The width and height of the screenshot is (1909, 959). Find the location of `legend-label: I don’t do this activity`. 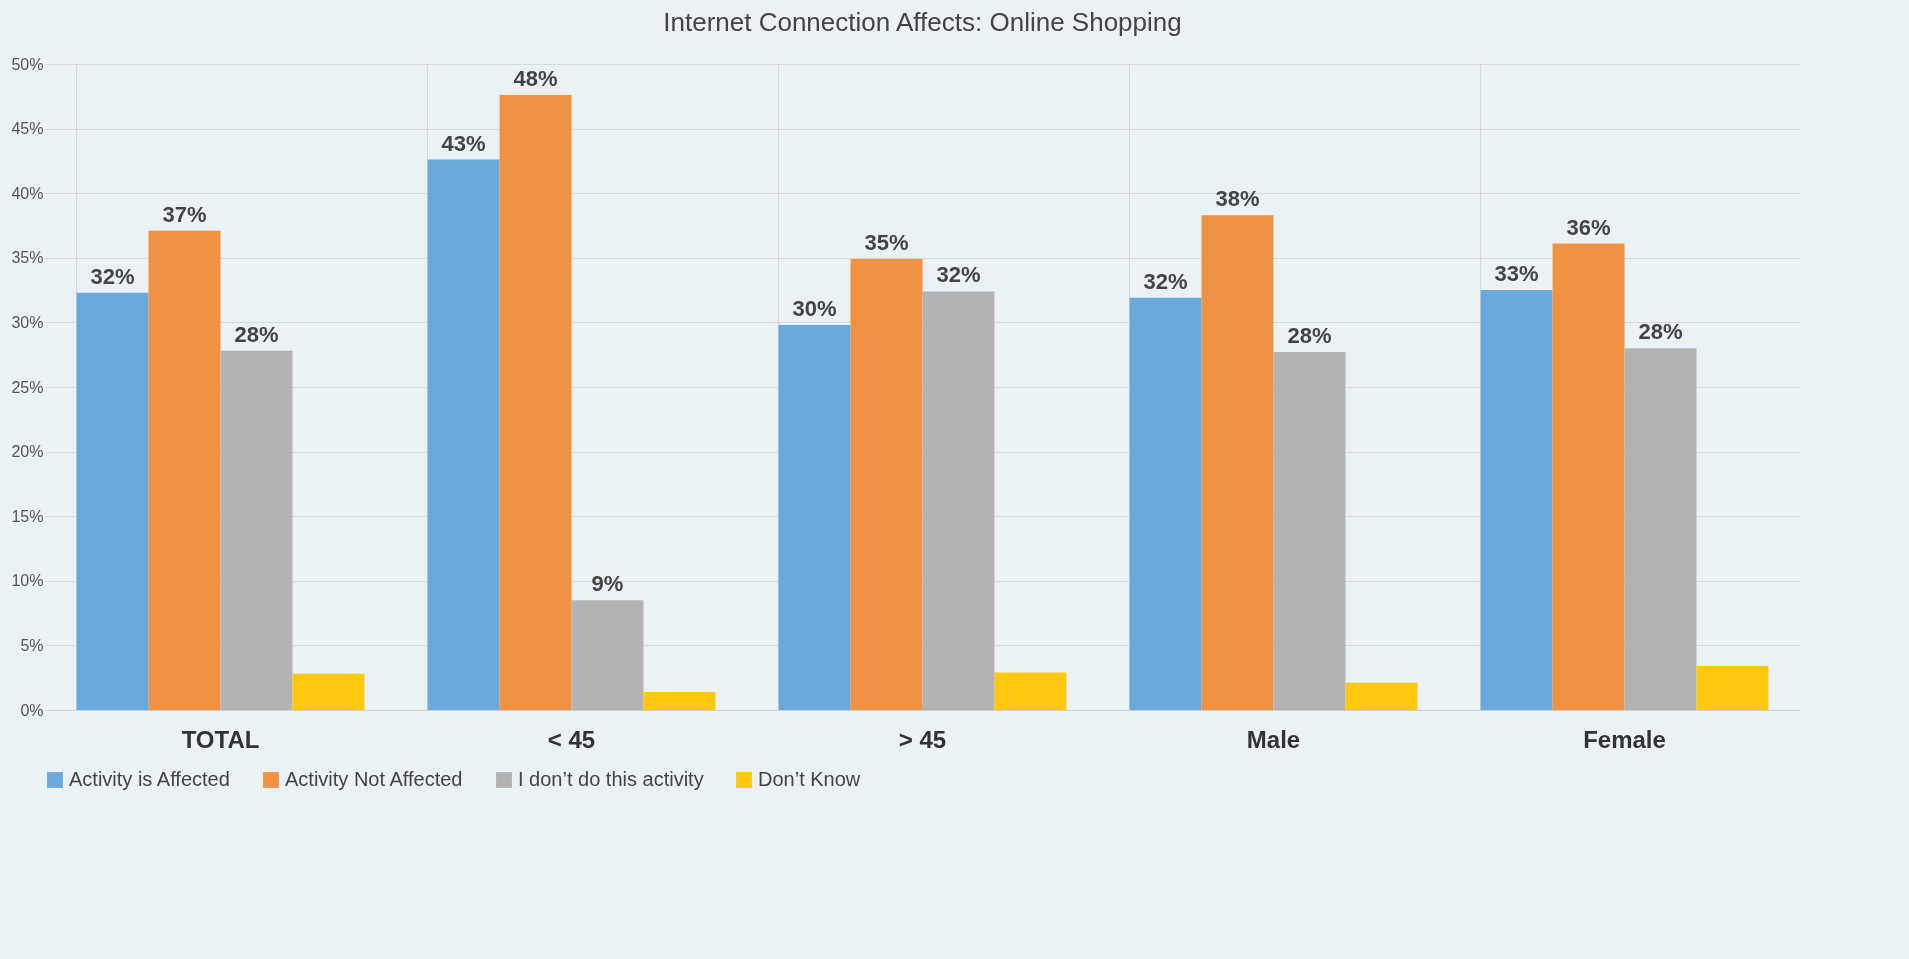

legend-label: I don’t do this activity is located at coordinates (611, 779).